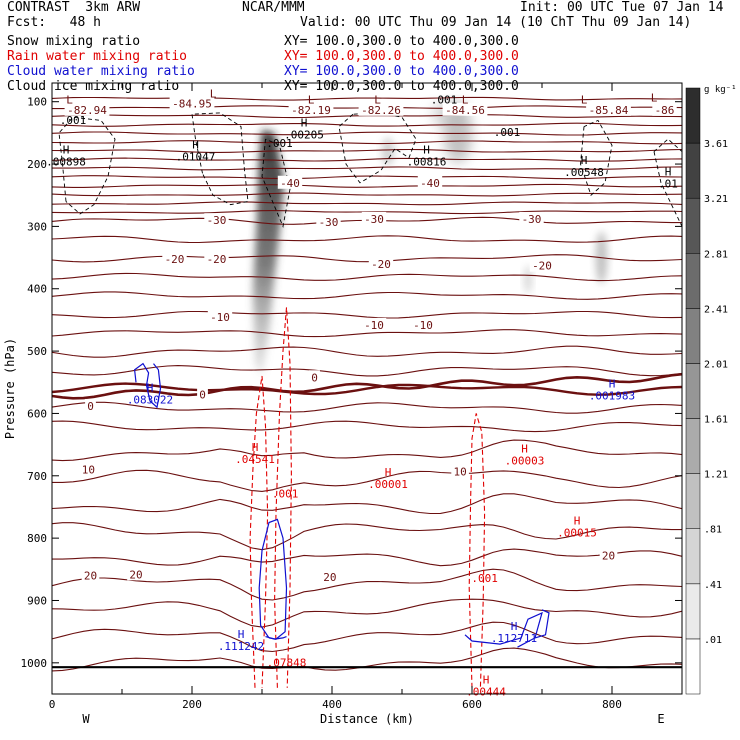  What do you see at coordinates (37, 538) in the screenshot?
I see `y-tick-label: 800` at bounding box center [37, 538].